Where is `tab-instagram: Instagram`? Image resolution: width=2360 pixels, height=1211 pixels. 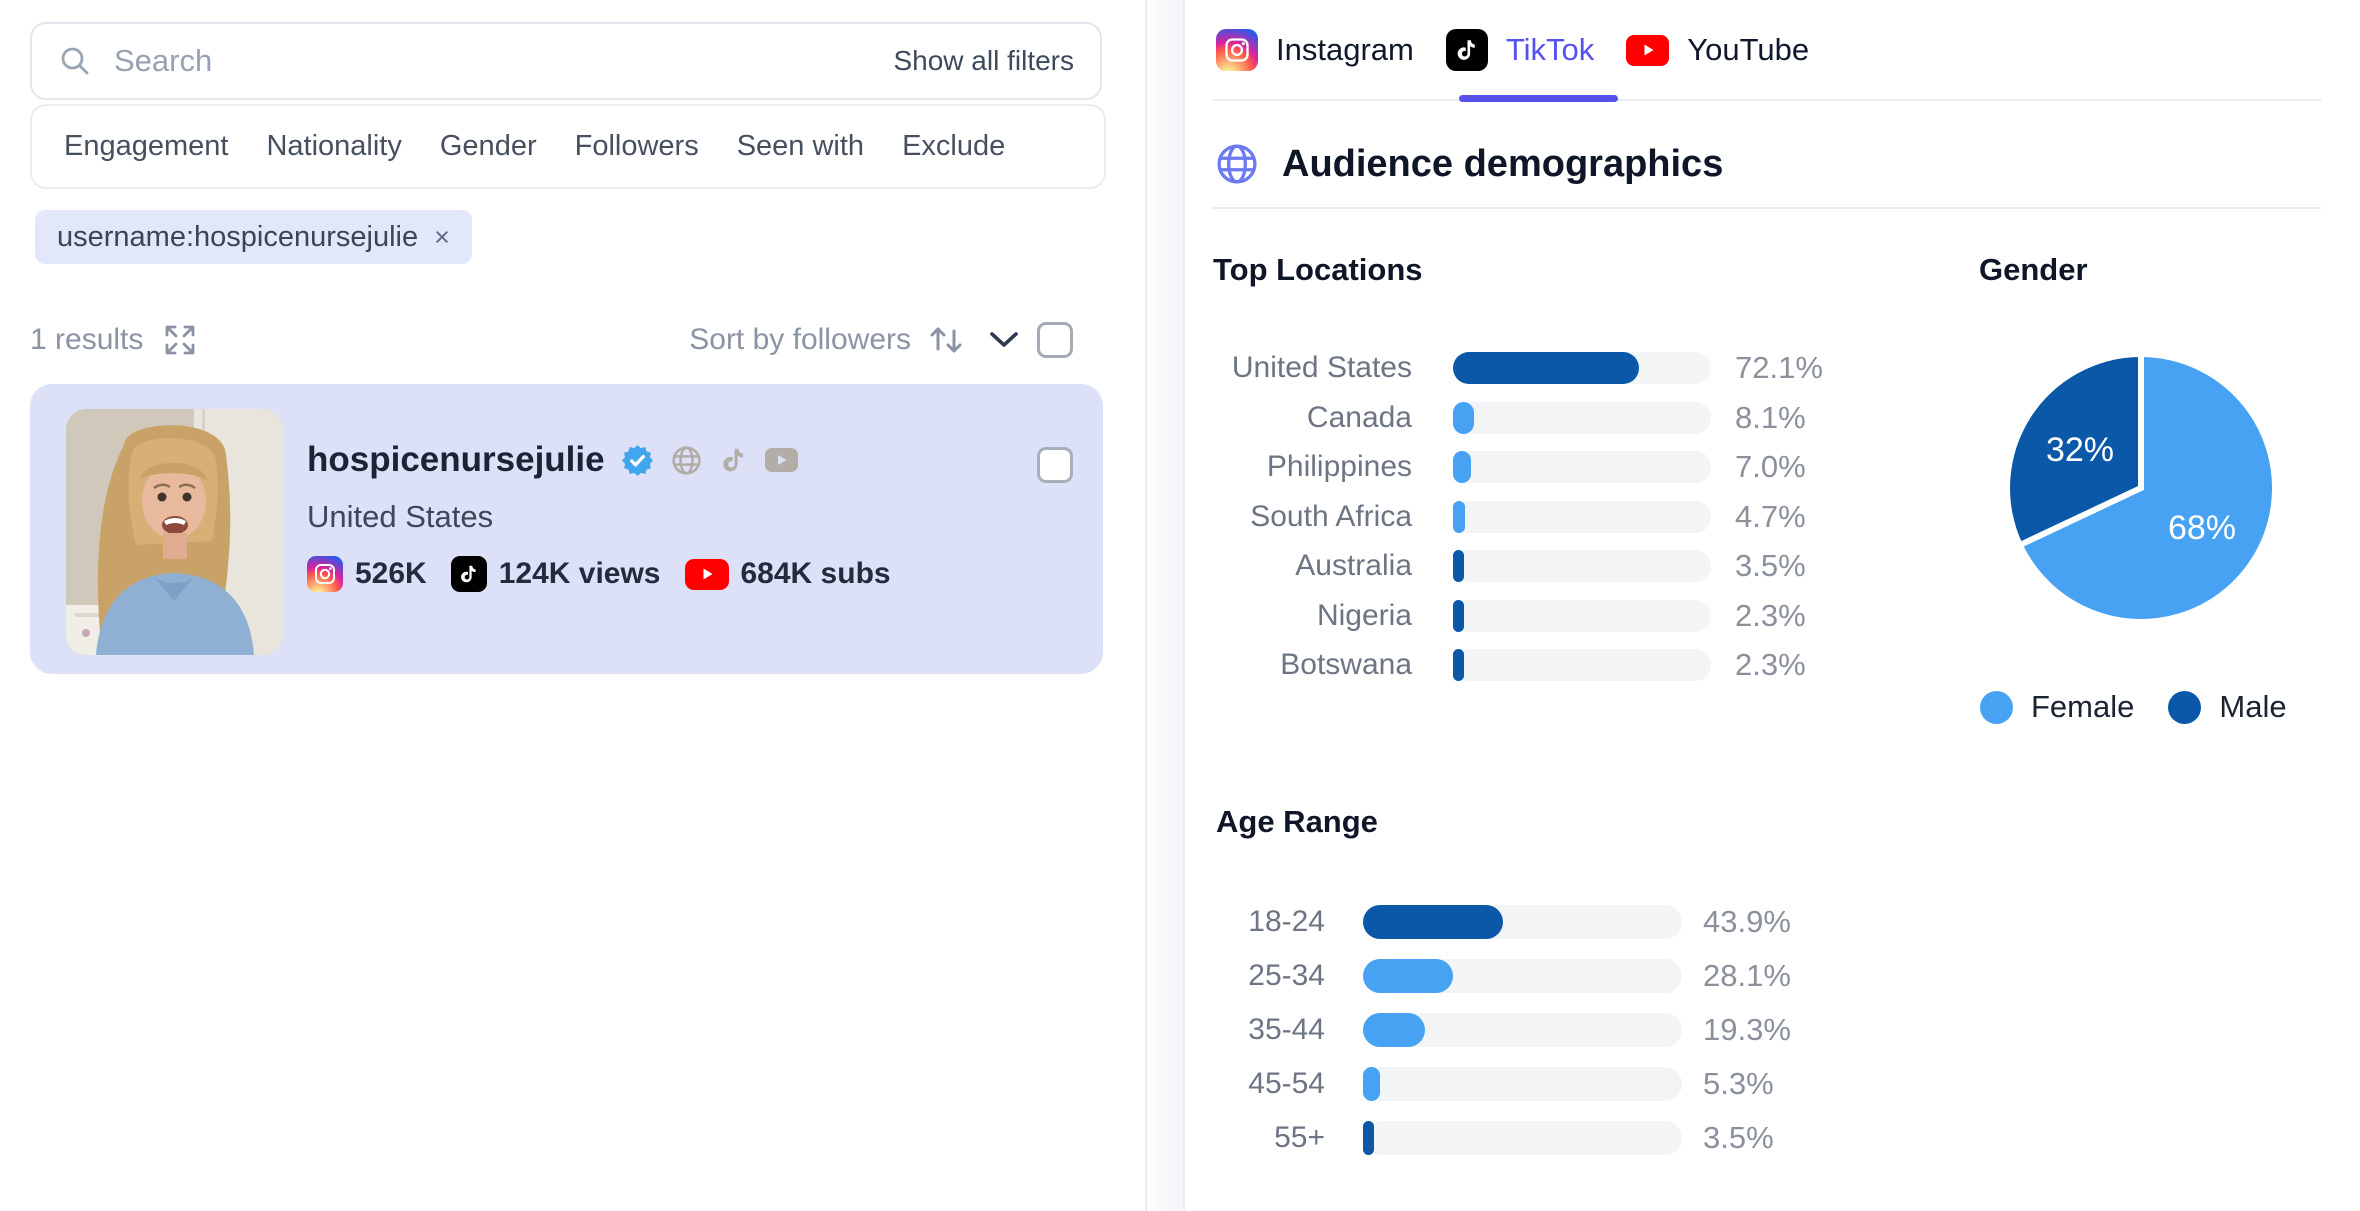 tab-instagram: Instagram is located at coordinates (1315, 50).